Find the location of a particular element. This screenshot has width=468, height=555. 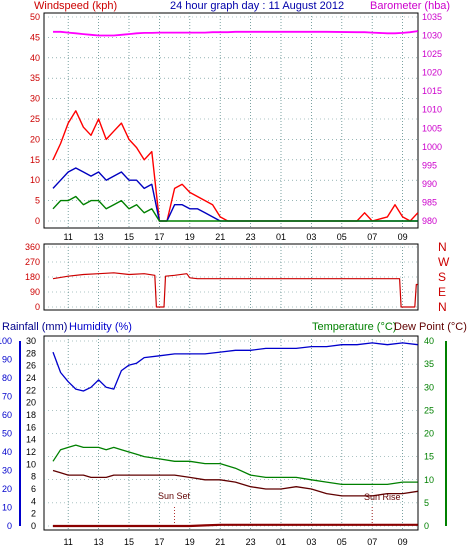

humidity-ytick-10: 10 is located at coordinates (7, 508).